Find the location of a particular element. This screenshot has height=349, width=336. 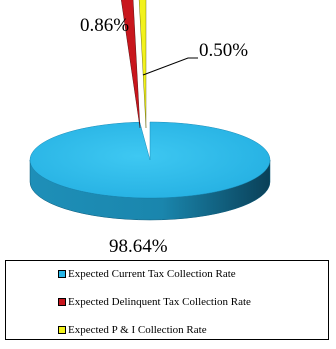

legend-item-delinquent-tax: Expected Delinquent Tax Collection Rate is located at coordinates (154, 302).